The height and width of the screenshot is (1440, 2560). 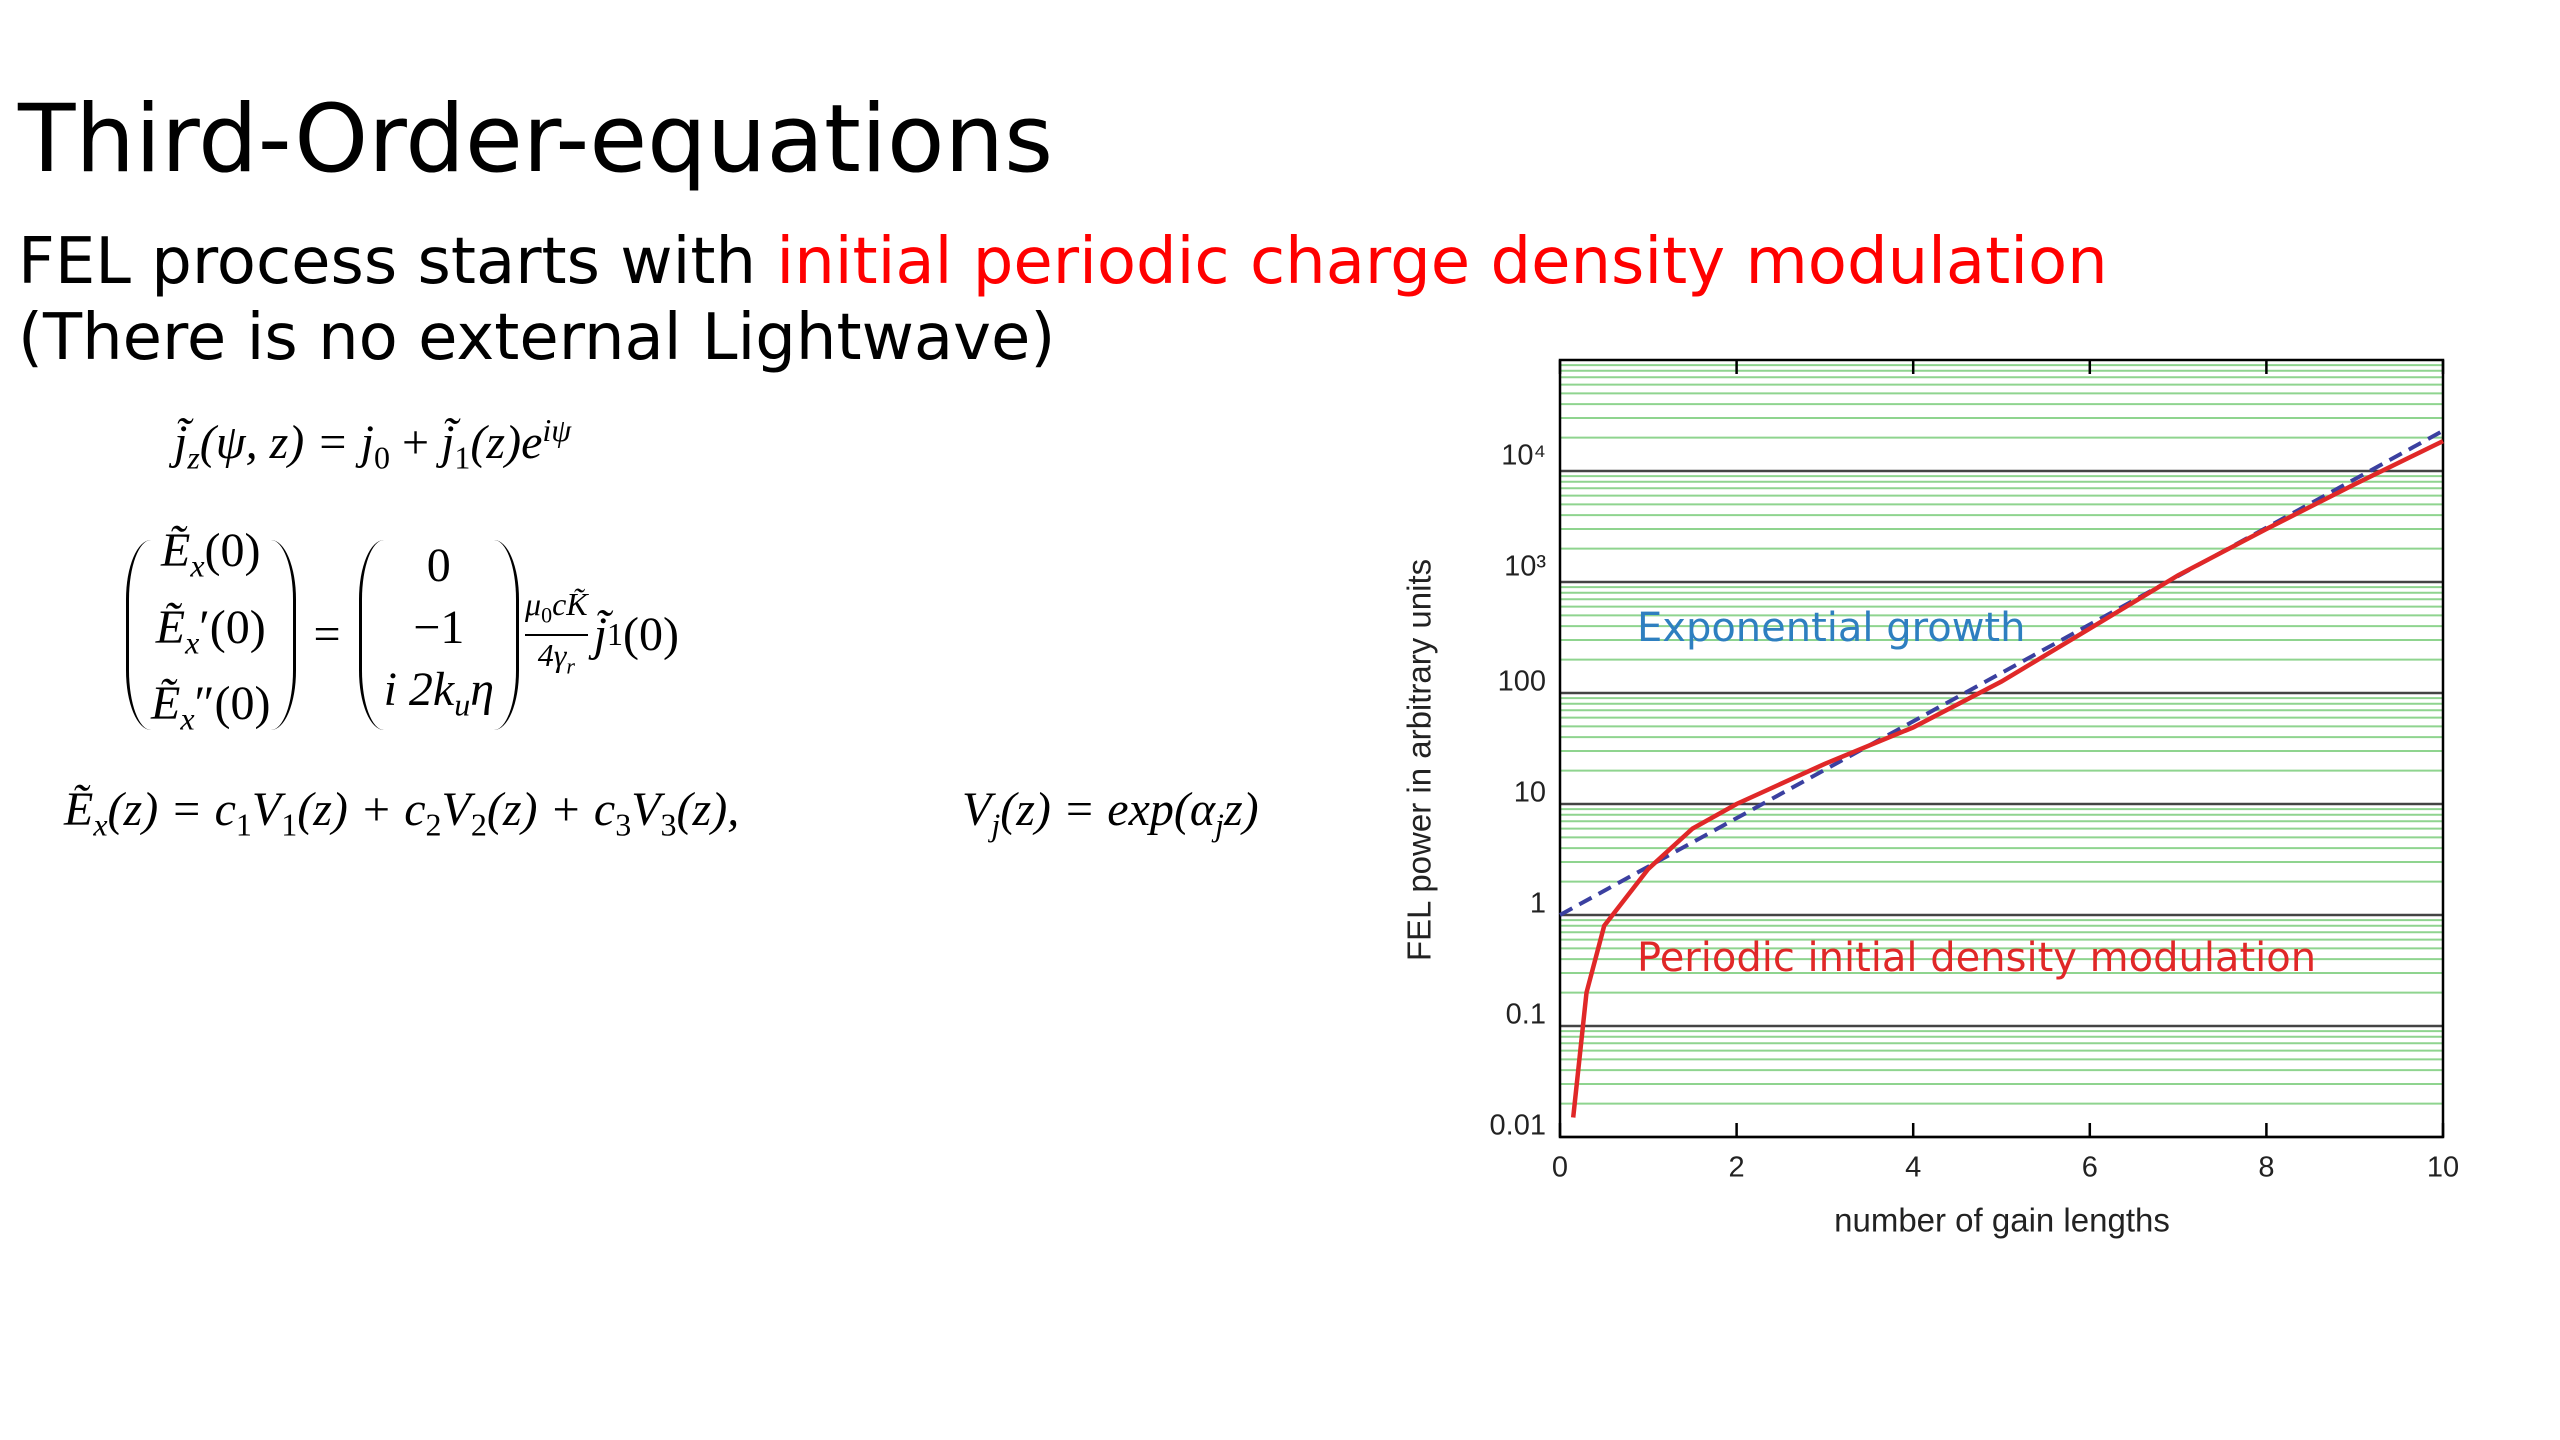 I want to click on y-tick-label: 0.01, so click(x=1518, y=1126).